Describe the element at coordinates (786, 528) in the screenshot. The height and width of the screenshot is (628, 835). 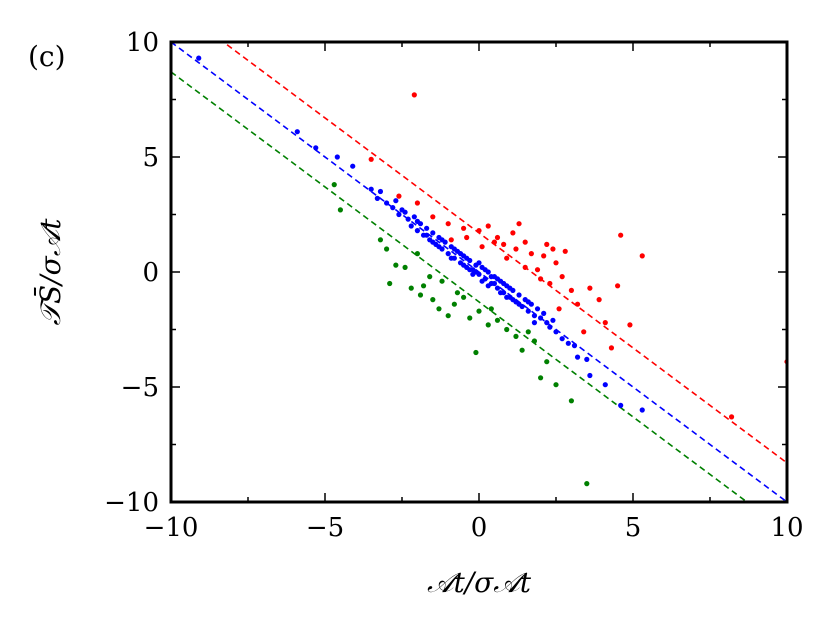
I see `x-tick-label: 10` at that location.